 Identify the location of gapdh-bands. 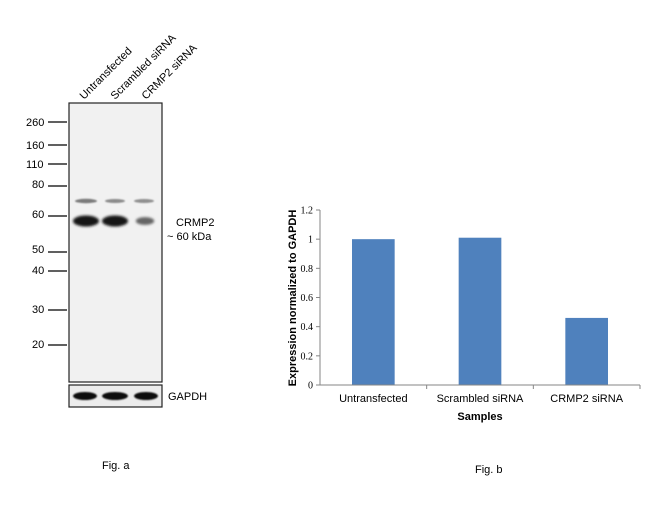
(115, 396).